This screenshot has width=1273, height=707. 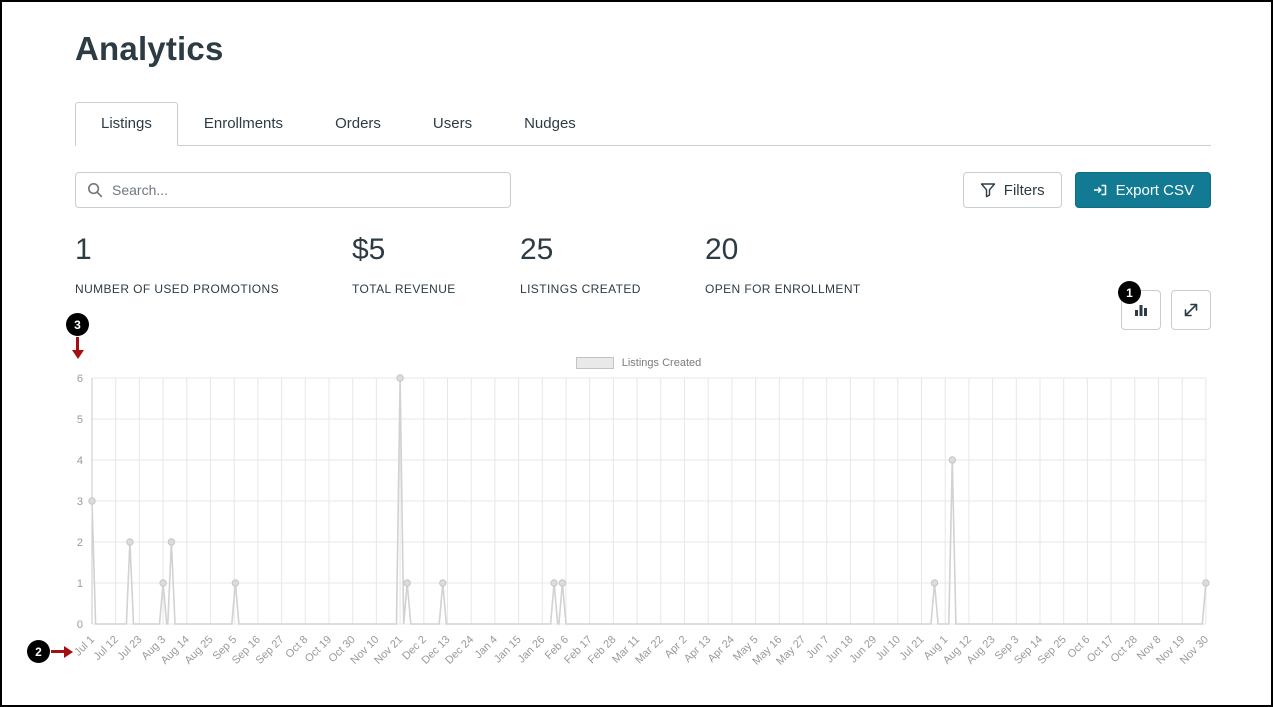 I want to click on export-icon, so click(x=1100, y=190).